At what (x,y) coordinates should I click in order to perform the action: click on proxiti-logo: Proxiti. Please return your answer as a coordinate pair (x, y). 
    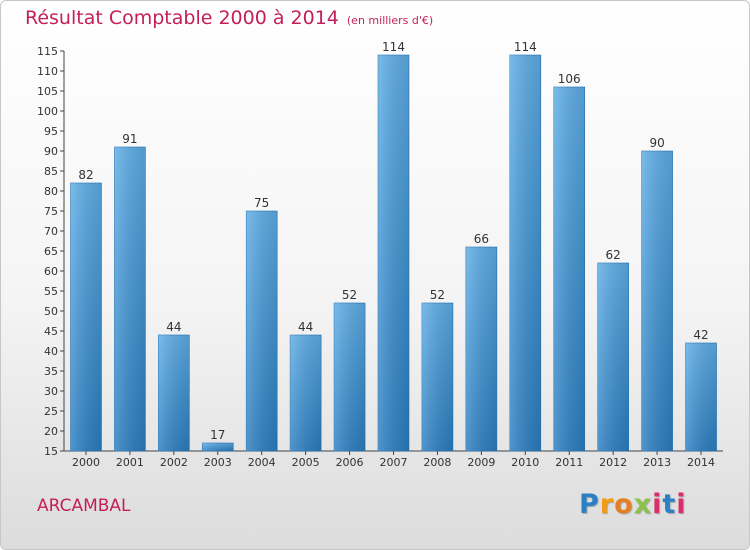
    Looking at the image, I should click on (633, 504).